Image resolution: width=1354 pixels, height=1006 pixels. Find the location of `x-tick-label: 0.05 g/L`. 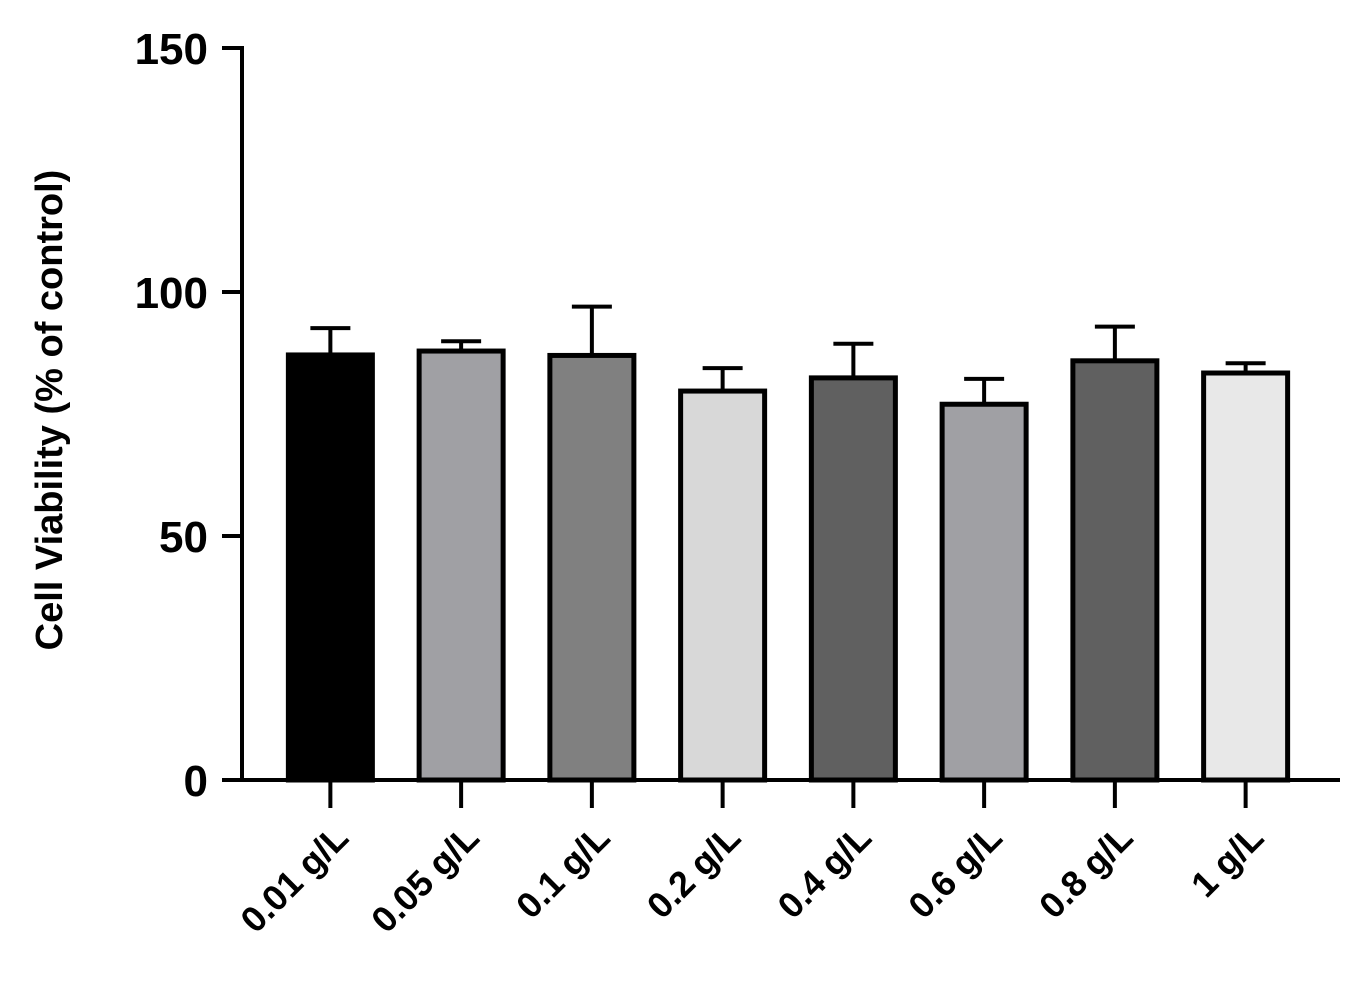

x-tick-label: 0.05 g/L is located at coordinates (425, 879).